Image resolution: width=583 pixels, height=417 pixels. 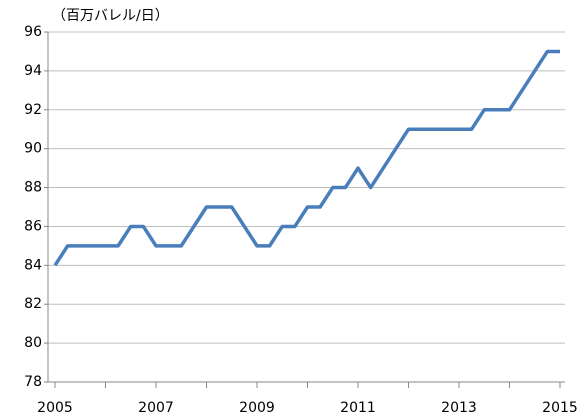 What do you see at coordinates (33, 265) in the screenshot?
I see `y-tick-label: 84` at bounding box center [33, 265].